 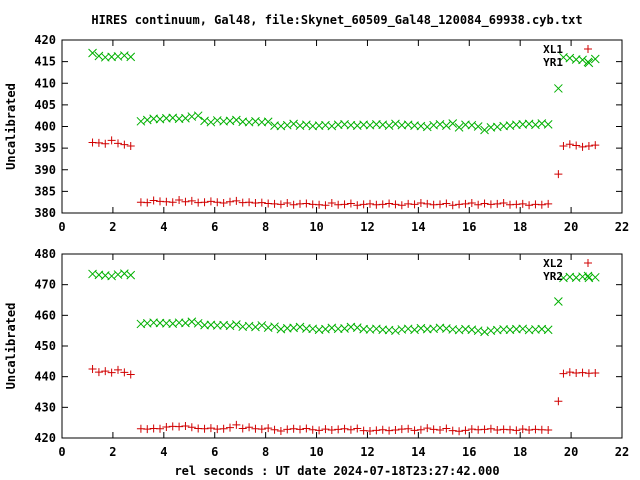 I want to click on y-tick-label: 420, so click(x=45, y=438).